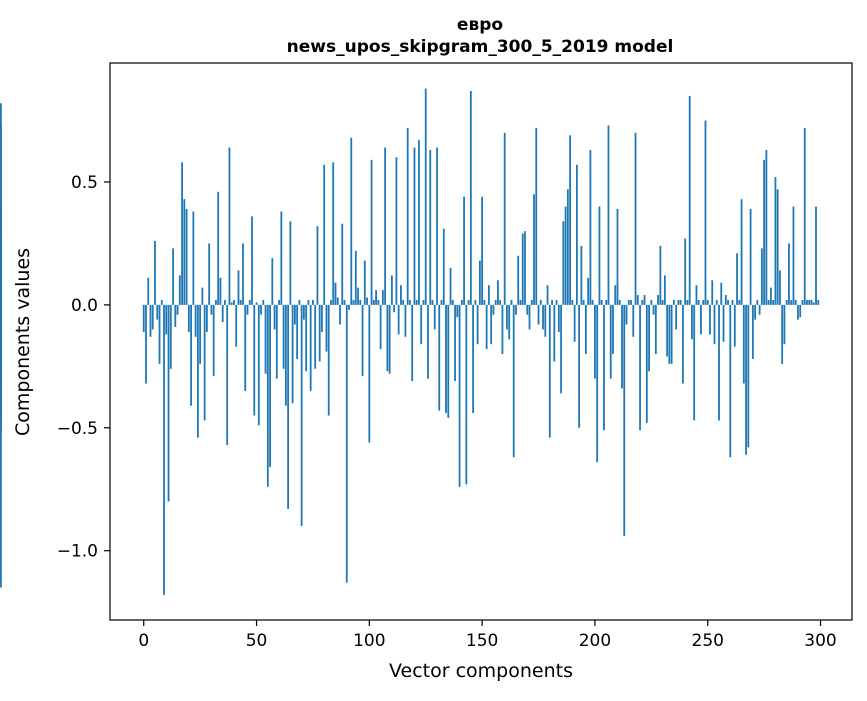 Image resolution: width=867 pixels, height=701 pixels. What do you see at coordinates (77, 429) in the screenshot?
I see `y-tick-label: −0.5` at bounding box center [77, 429].